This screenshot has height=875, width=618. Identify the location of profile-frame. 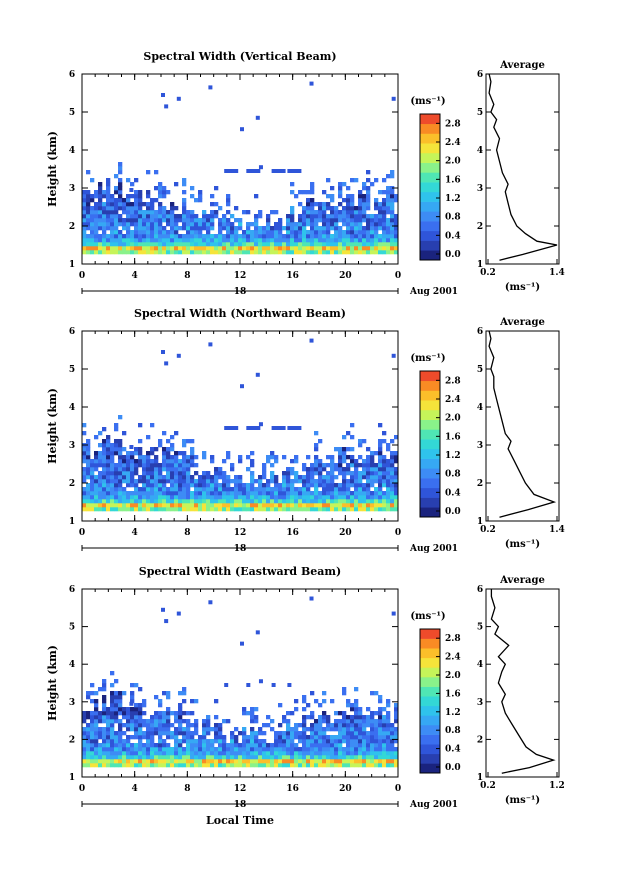
(522, 169).